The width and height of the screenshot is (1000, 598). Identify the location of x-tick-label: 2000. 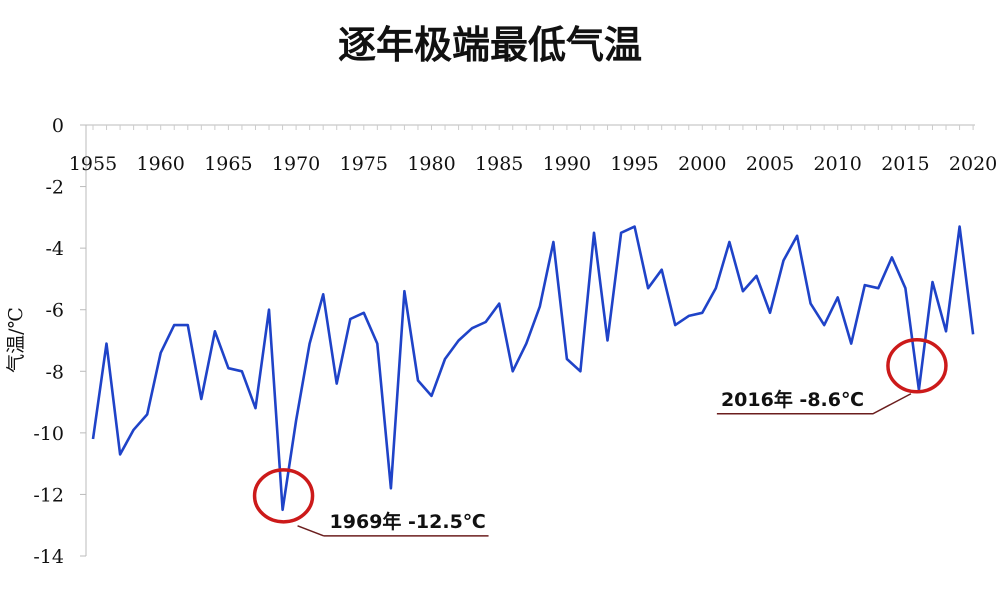
(702, 164).